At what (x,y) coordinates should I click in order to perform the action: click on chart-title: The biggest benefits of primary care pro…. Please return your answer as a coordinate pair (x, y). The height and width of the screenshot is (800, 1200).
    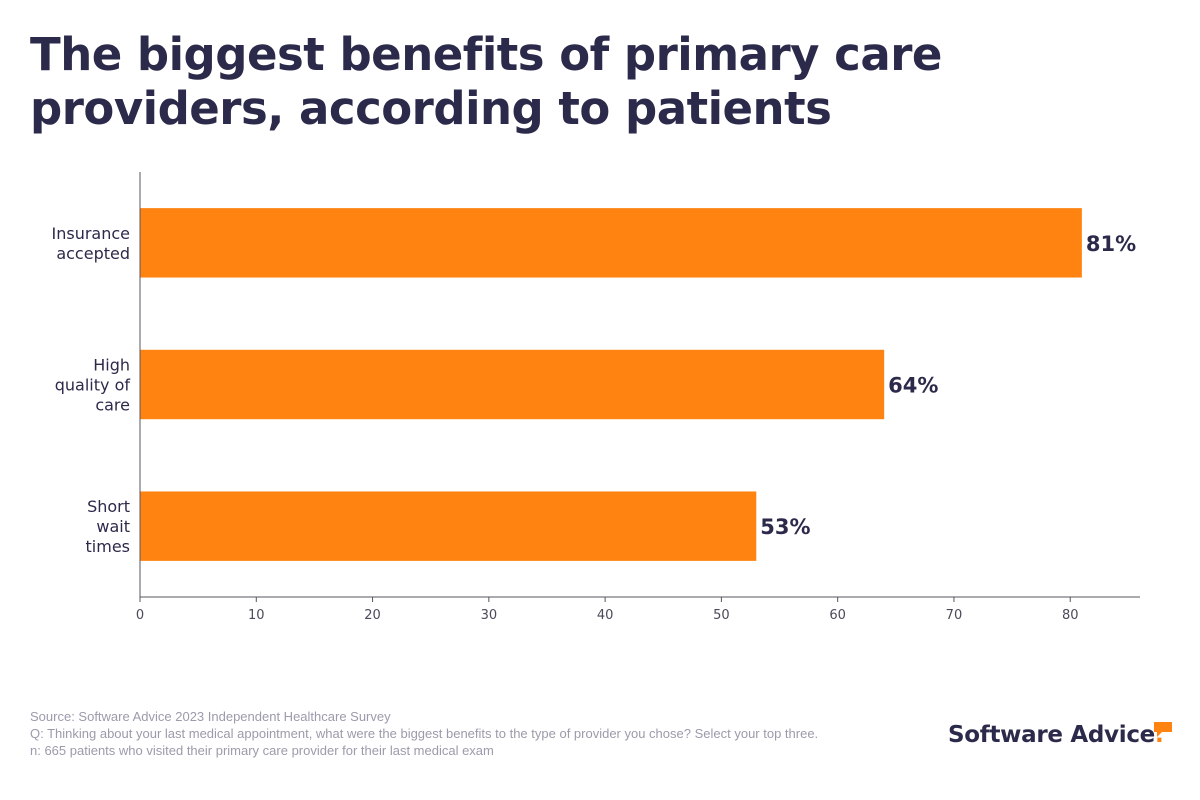
    Looking at the image, I should click on (486, 81).